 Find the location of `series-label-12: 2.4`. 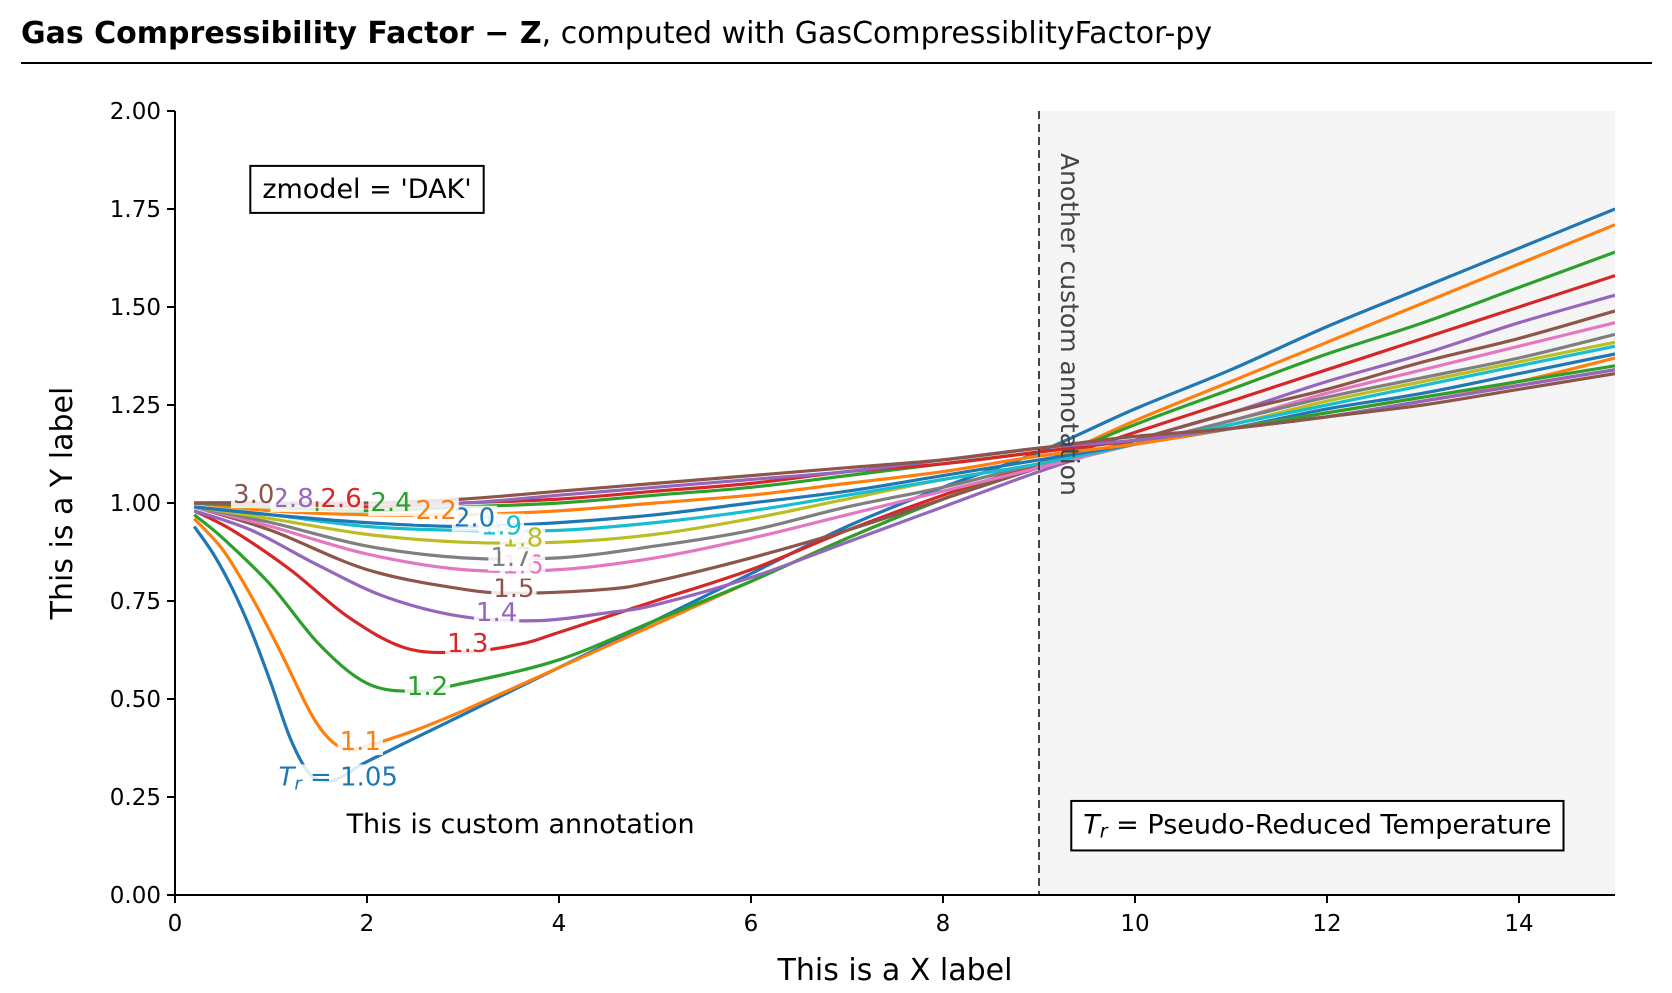

series-label-12: 2.4 is located at coordinates (391, 503).